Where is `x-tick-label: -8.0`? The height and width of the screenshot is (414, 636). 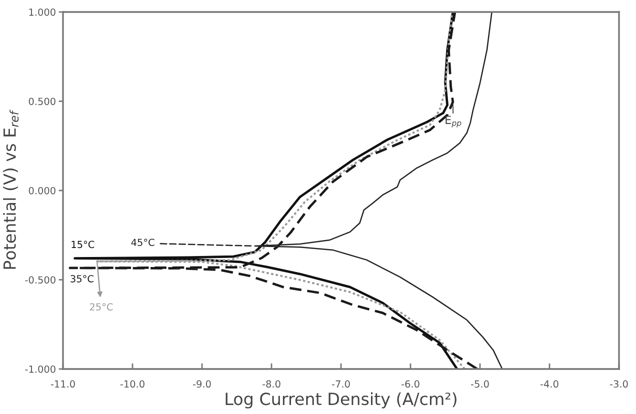
x-tick-label: -8.0 is located at coordinates (271, 384).